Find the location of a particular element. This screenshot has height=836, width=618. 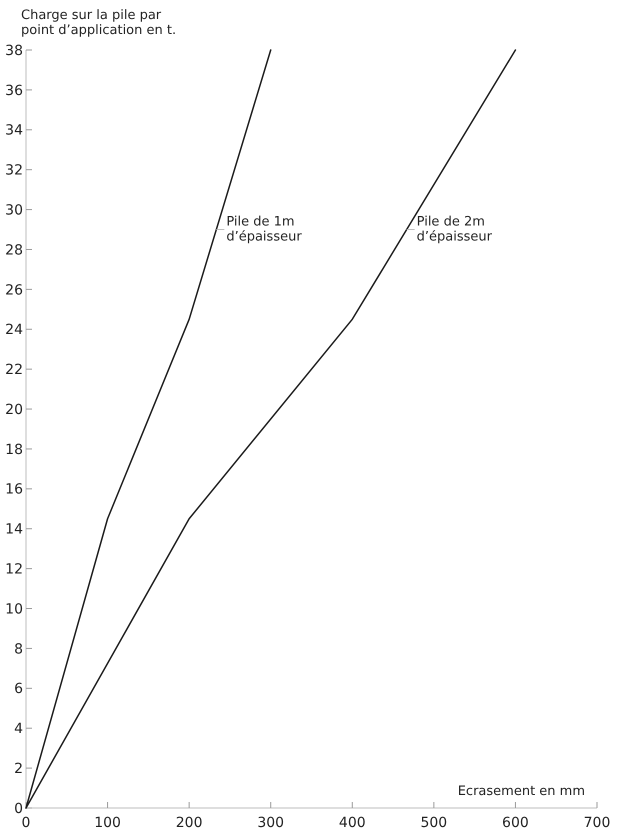

y-tick-label: 22 is located at coordinates (14, 370).